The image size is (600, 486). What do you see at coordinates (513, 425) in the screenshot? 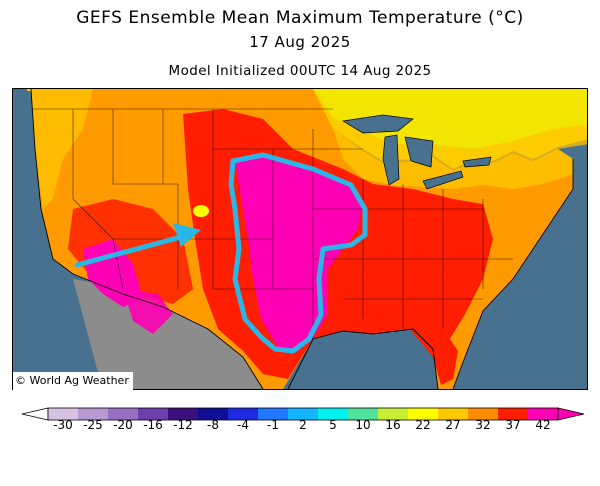
I see `colorbar-tick-label: 37` at bounding box center [513, 425].